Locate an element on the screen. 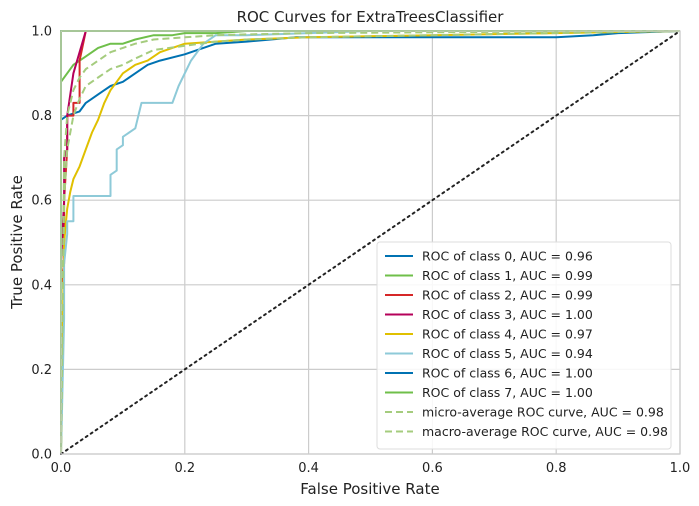  x-tick-label: 0.4 is located at coordinates (308, 468).